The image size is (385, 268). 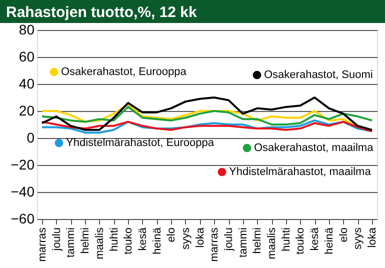 I want to click on legend-label: Osakerahastot, Suomi, so click(x=318, y=75).